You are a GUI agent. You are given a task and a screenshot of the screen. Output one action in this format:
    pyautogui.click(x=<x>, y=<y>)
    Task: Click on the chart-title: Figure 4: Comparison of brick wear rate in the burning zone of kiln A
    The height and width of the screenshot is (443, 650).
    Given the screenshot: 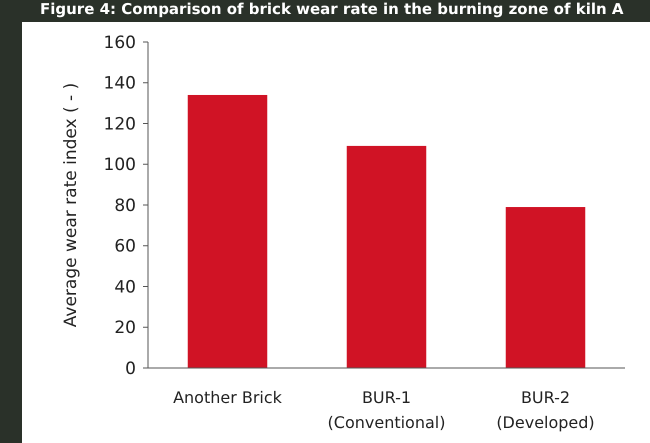 What is the action you would take?
    pyautogui.click(x=332, y=9)
    